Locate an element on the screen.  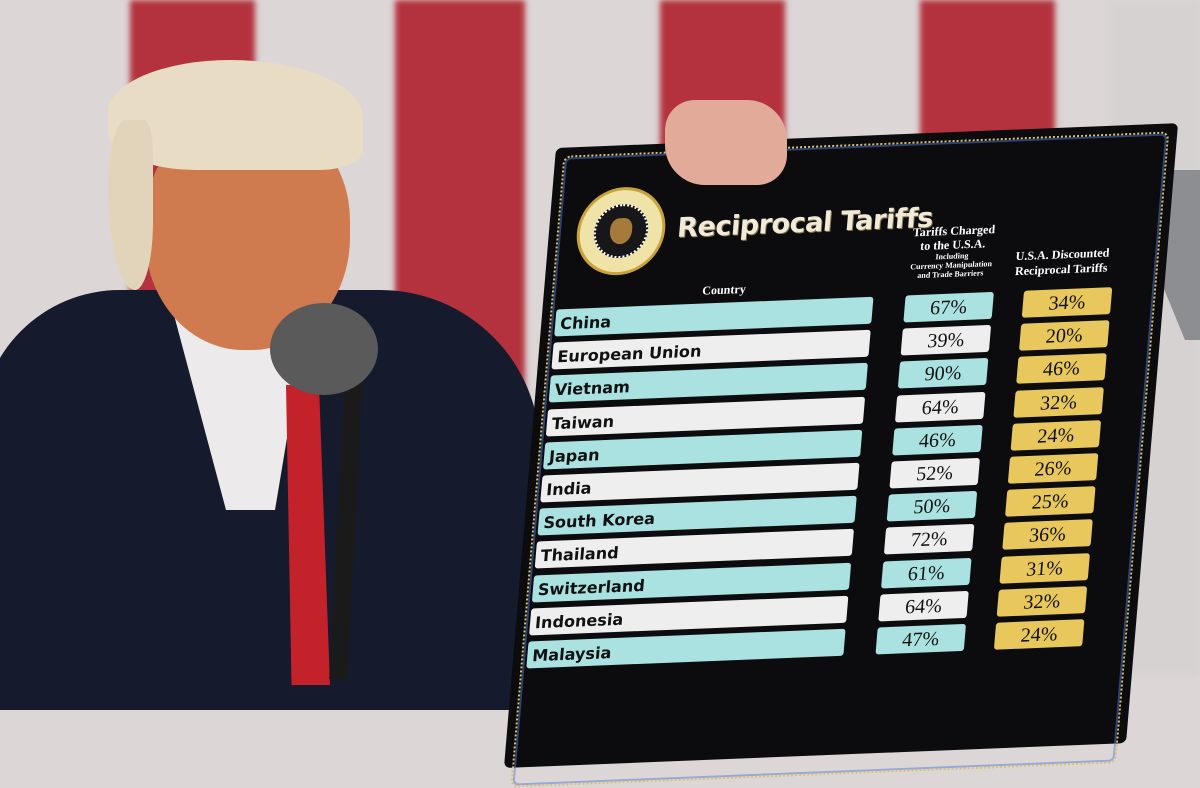
reciprocal-tariff-cell: 25% is located at coordinates (1050, 501).